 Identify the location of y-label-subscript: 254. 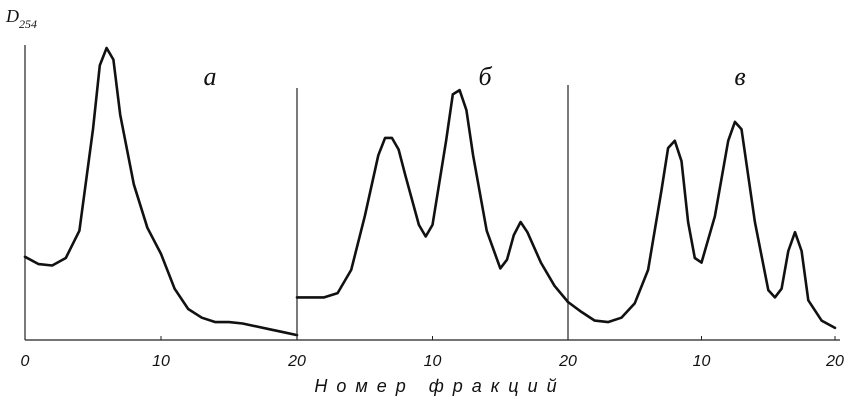
(28, 24).